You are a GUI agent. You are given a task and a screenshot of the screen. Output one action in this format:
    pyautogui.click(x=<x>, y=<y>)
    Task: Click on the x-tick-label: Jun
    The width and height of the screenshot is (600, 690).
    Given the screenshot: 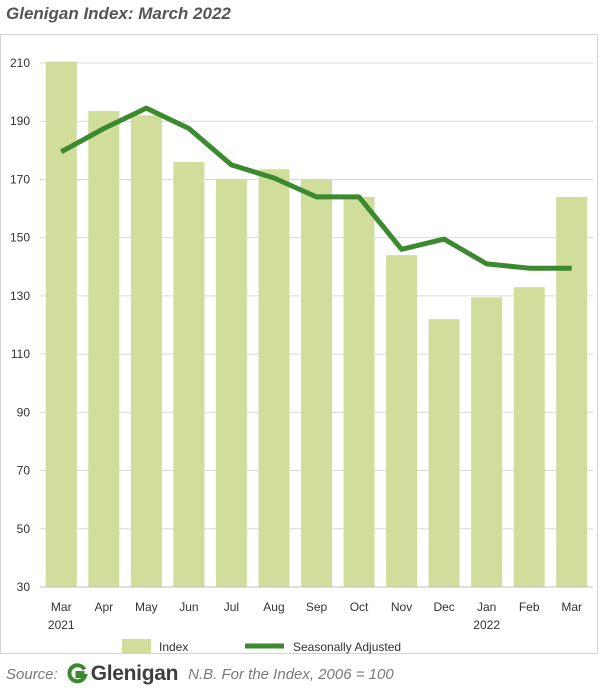 What is the action you would take?
    pyautogui.click(x=188, y=607)
    